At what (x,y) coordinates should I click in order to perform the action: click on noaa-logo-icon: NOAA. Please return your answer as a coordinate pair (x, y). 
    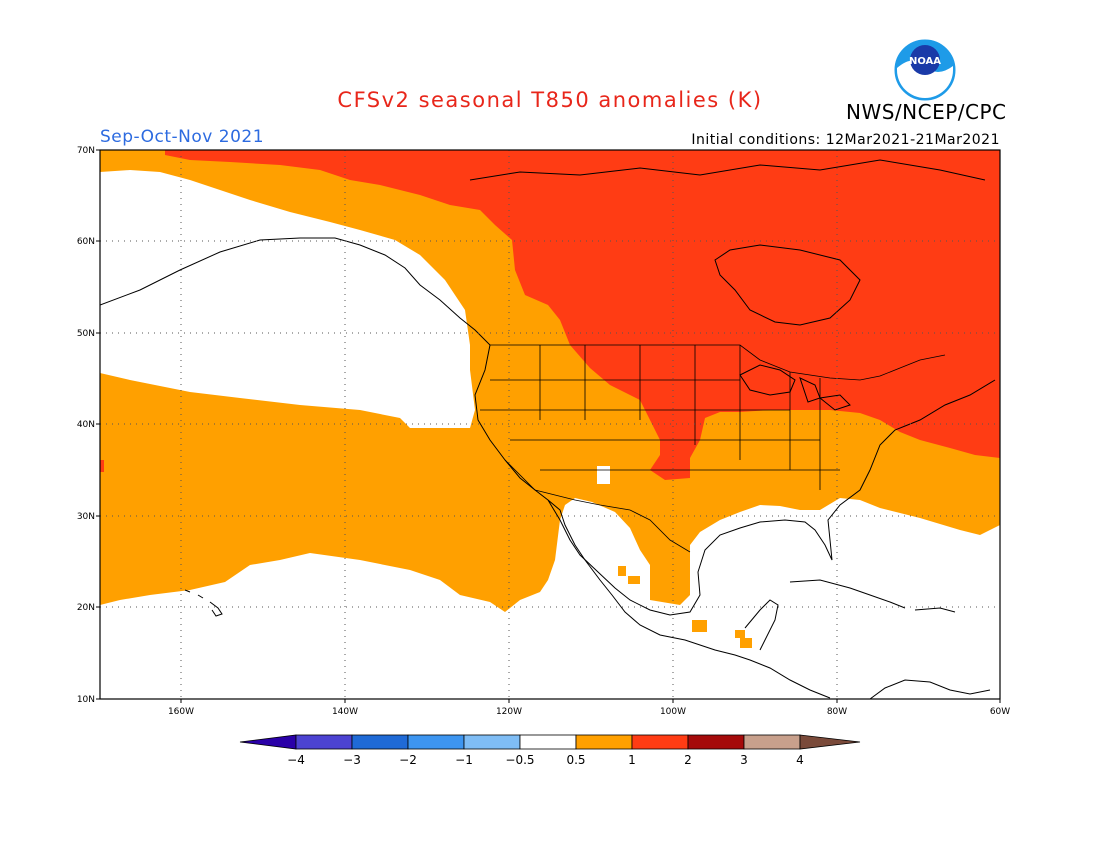
    Looking at the image, I should click on (925, 70).